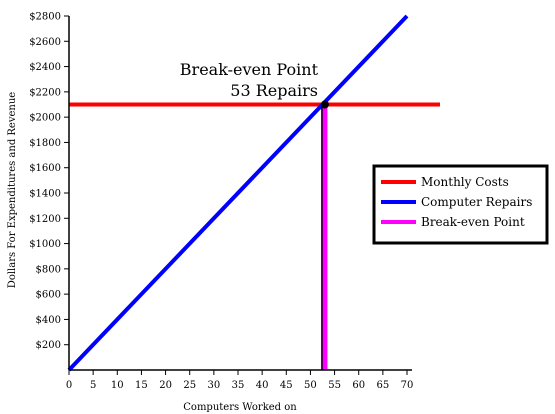 The height and width of the screenshot is (414, 555). What do you see at coordinates (240, 407) in the screenshot?
I see `x-axis-title: Computers Worked on` at bounding box center [240, 407].